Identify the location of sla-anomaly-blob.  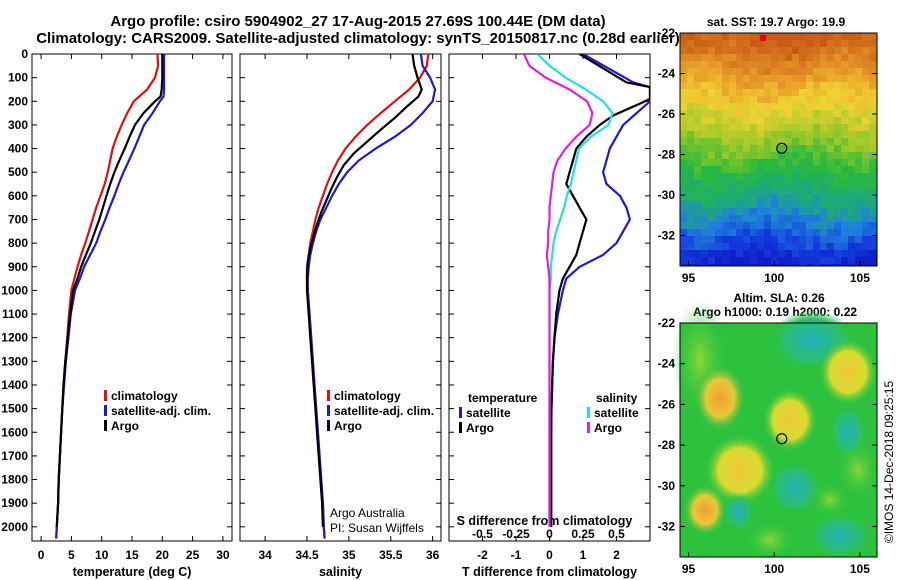
(790, 420).